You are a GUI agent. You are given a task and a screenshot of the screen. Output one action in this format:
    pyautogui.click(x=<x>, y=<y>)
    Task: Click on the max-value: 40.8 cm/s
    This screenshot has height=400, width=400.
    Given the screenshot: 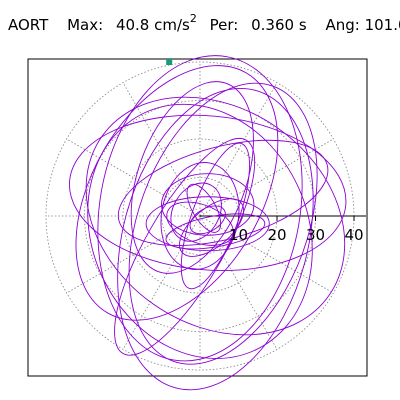 What is the action you would take?
    pyautogui.click(x=152, y=25)
    